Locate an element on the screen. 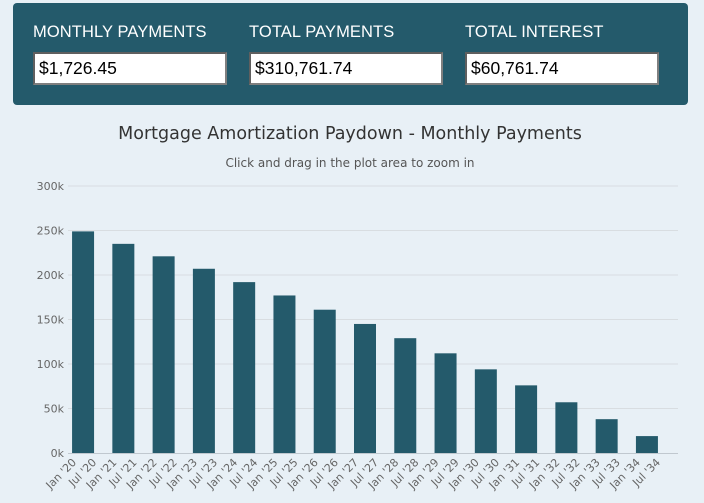 The width and height of the screenshot is (704, 503). monthly-payments-label: MONTHLY PAYMENTS is located at coordinates (120, 32).